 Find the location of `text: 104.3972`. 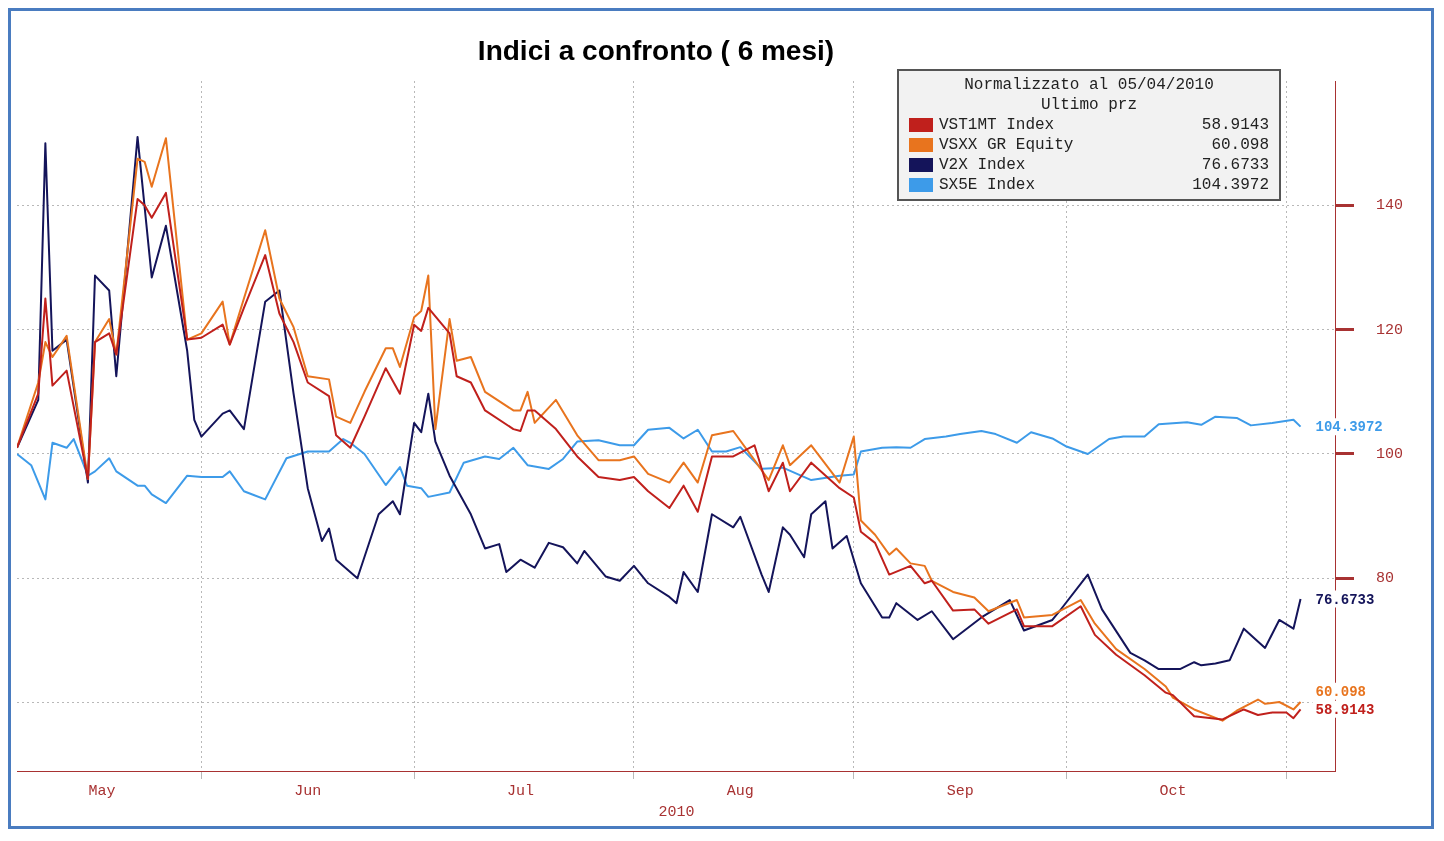

text: 104.3972 is located at coordinates (1230, 185).